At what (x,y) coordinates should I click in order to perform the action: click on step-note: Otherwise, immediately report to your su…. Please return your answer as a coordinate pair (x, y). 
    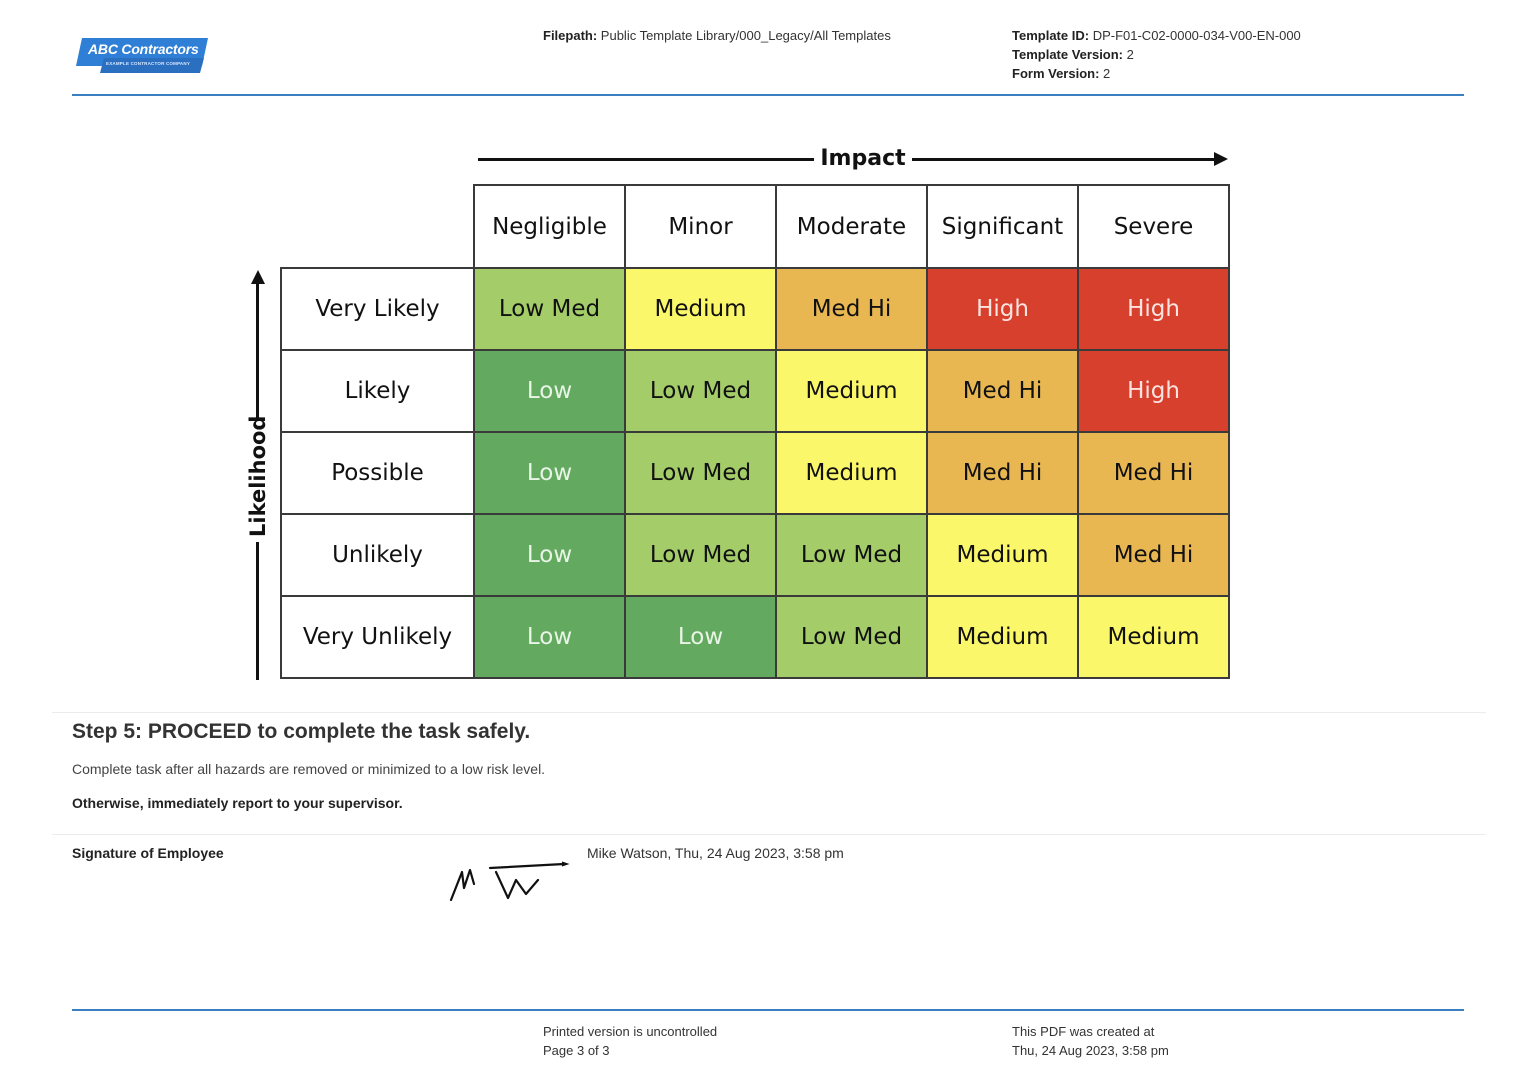
    Looking at the image, I should click on (237, 803).